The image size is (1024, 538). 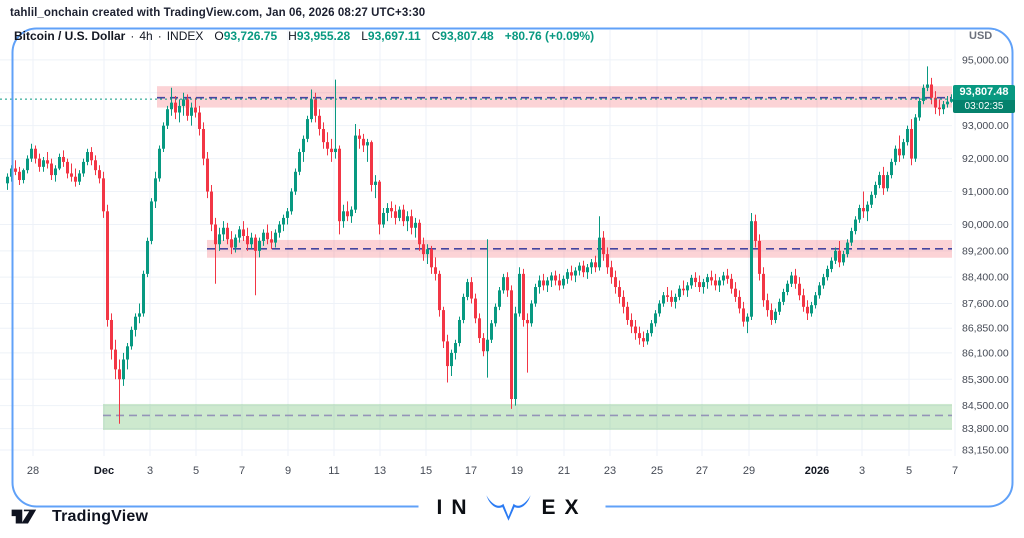 I want to click on tradingview-logo: TradingView, so click(x=79, y=517).